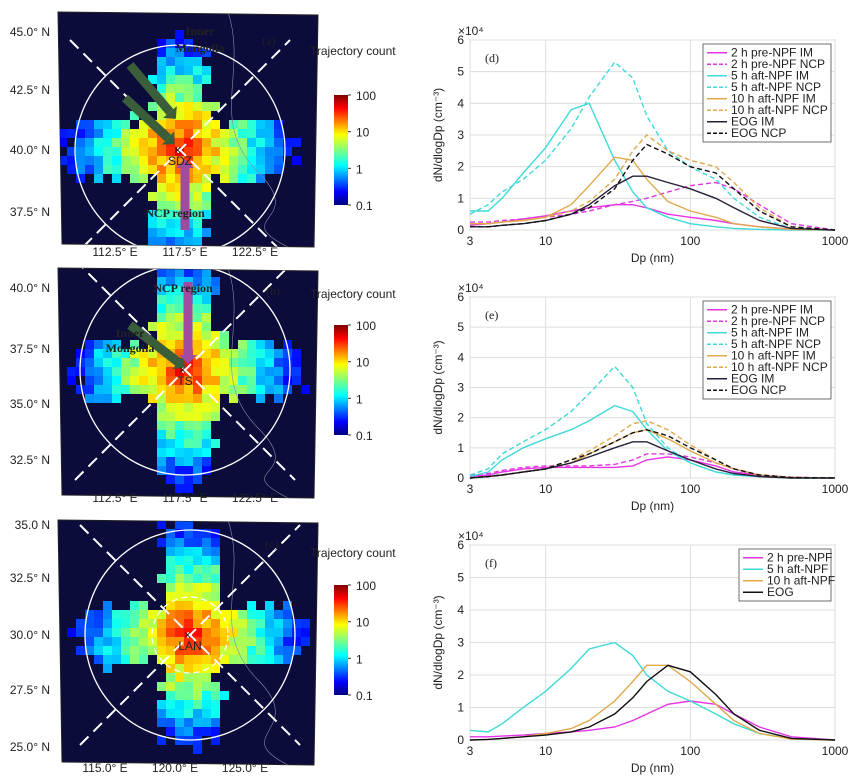 The height and width of the screenshot is (781, 855). What do you see at coordinates (767, 93) in the screenshot?
I see `legend-box` at bounding box center [767, 93].